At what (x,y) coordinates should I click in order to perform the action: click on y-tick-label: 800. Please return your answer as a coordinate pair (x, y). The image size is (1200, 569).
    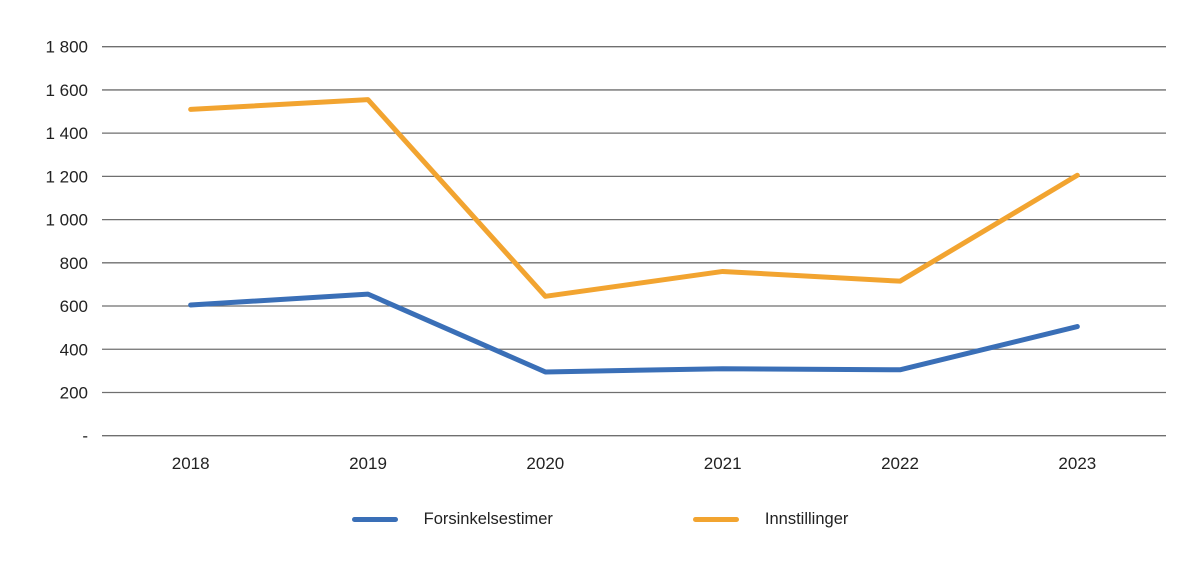
    Looking at the image, I should click on (74, 263).